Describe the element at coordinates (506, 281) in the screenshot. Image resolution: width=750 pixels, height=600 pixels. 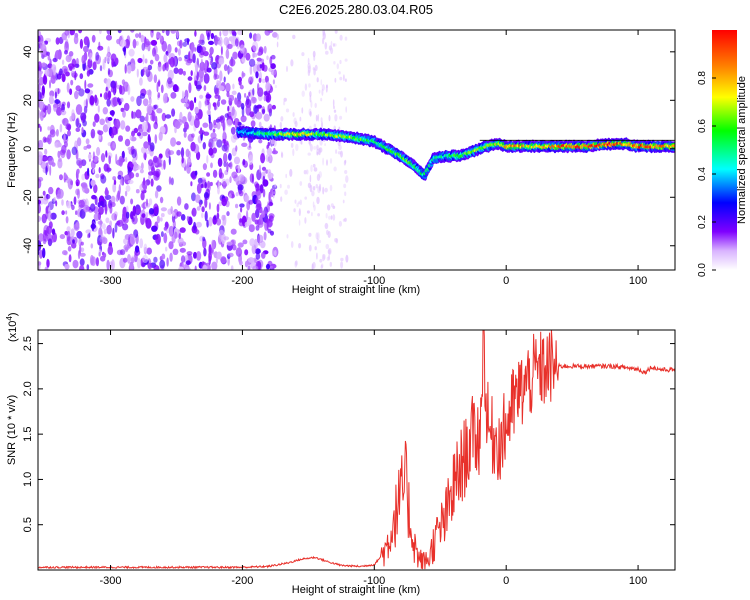
I see `x-tick-label: 0` at that location.